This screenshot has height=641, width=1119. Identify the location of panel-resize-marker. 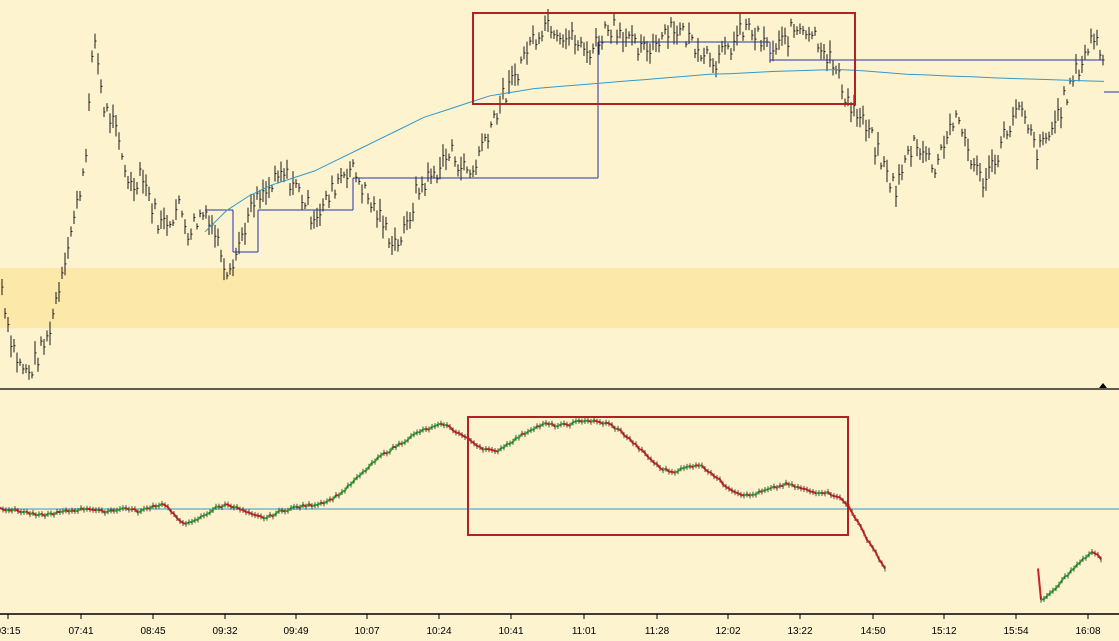
(1103, 385).